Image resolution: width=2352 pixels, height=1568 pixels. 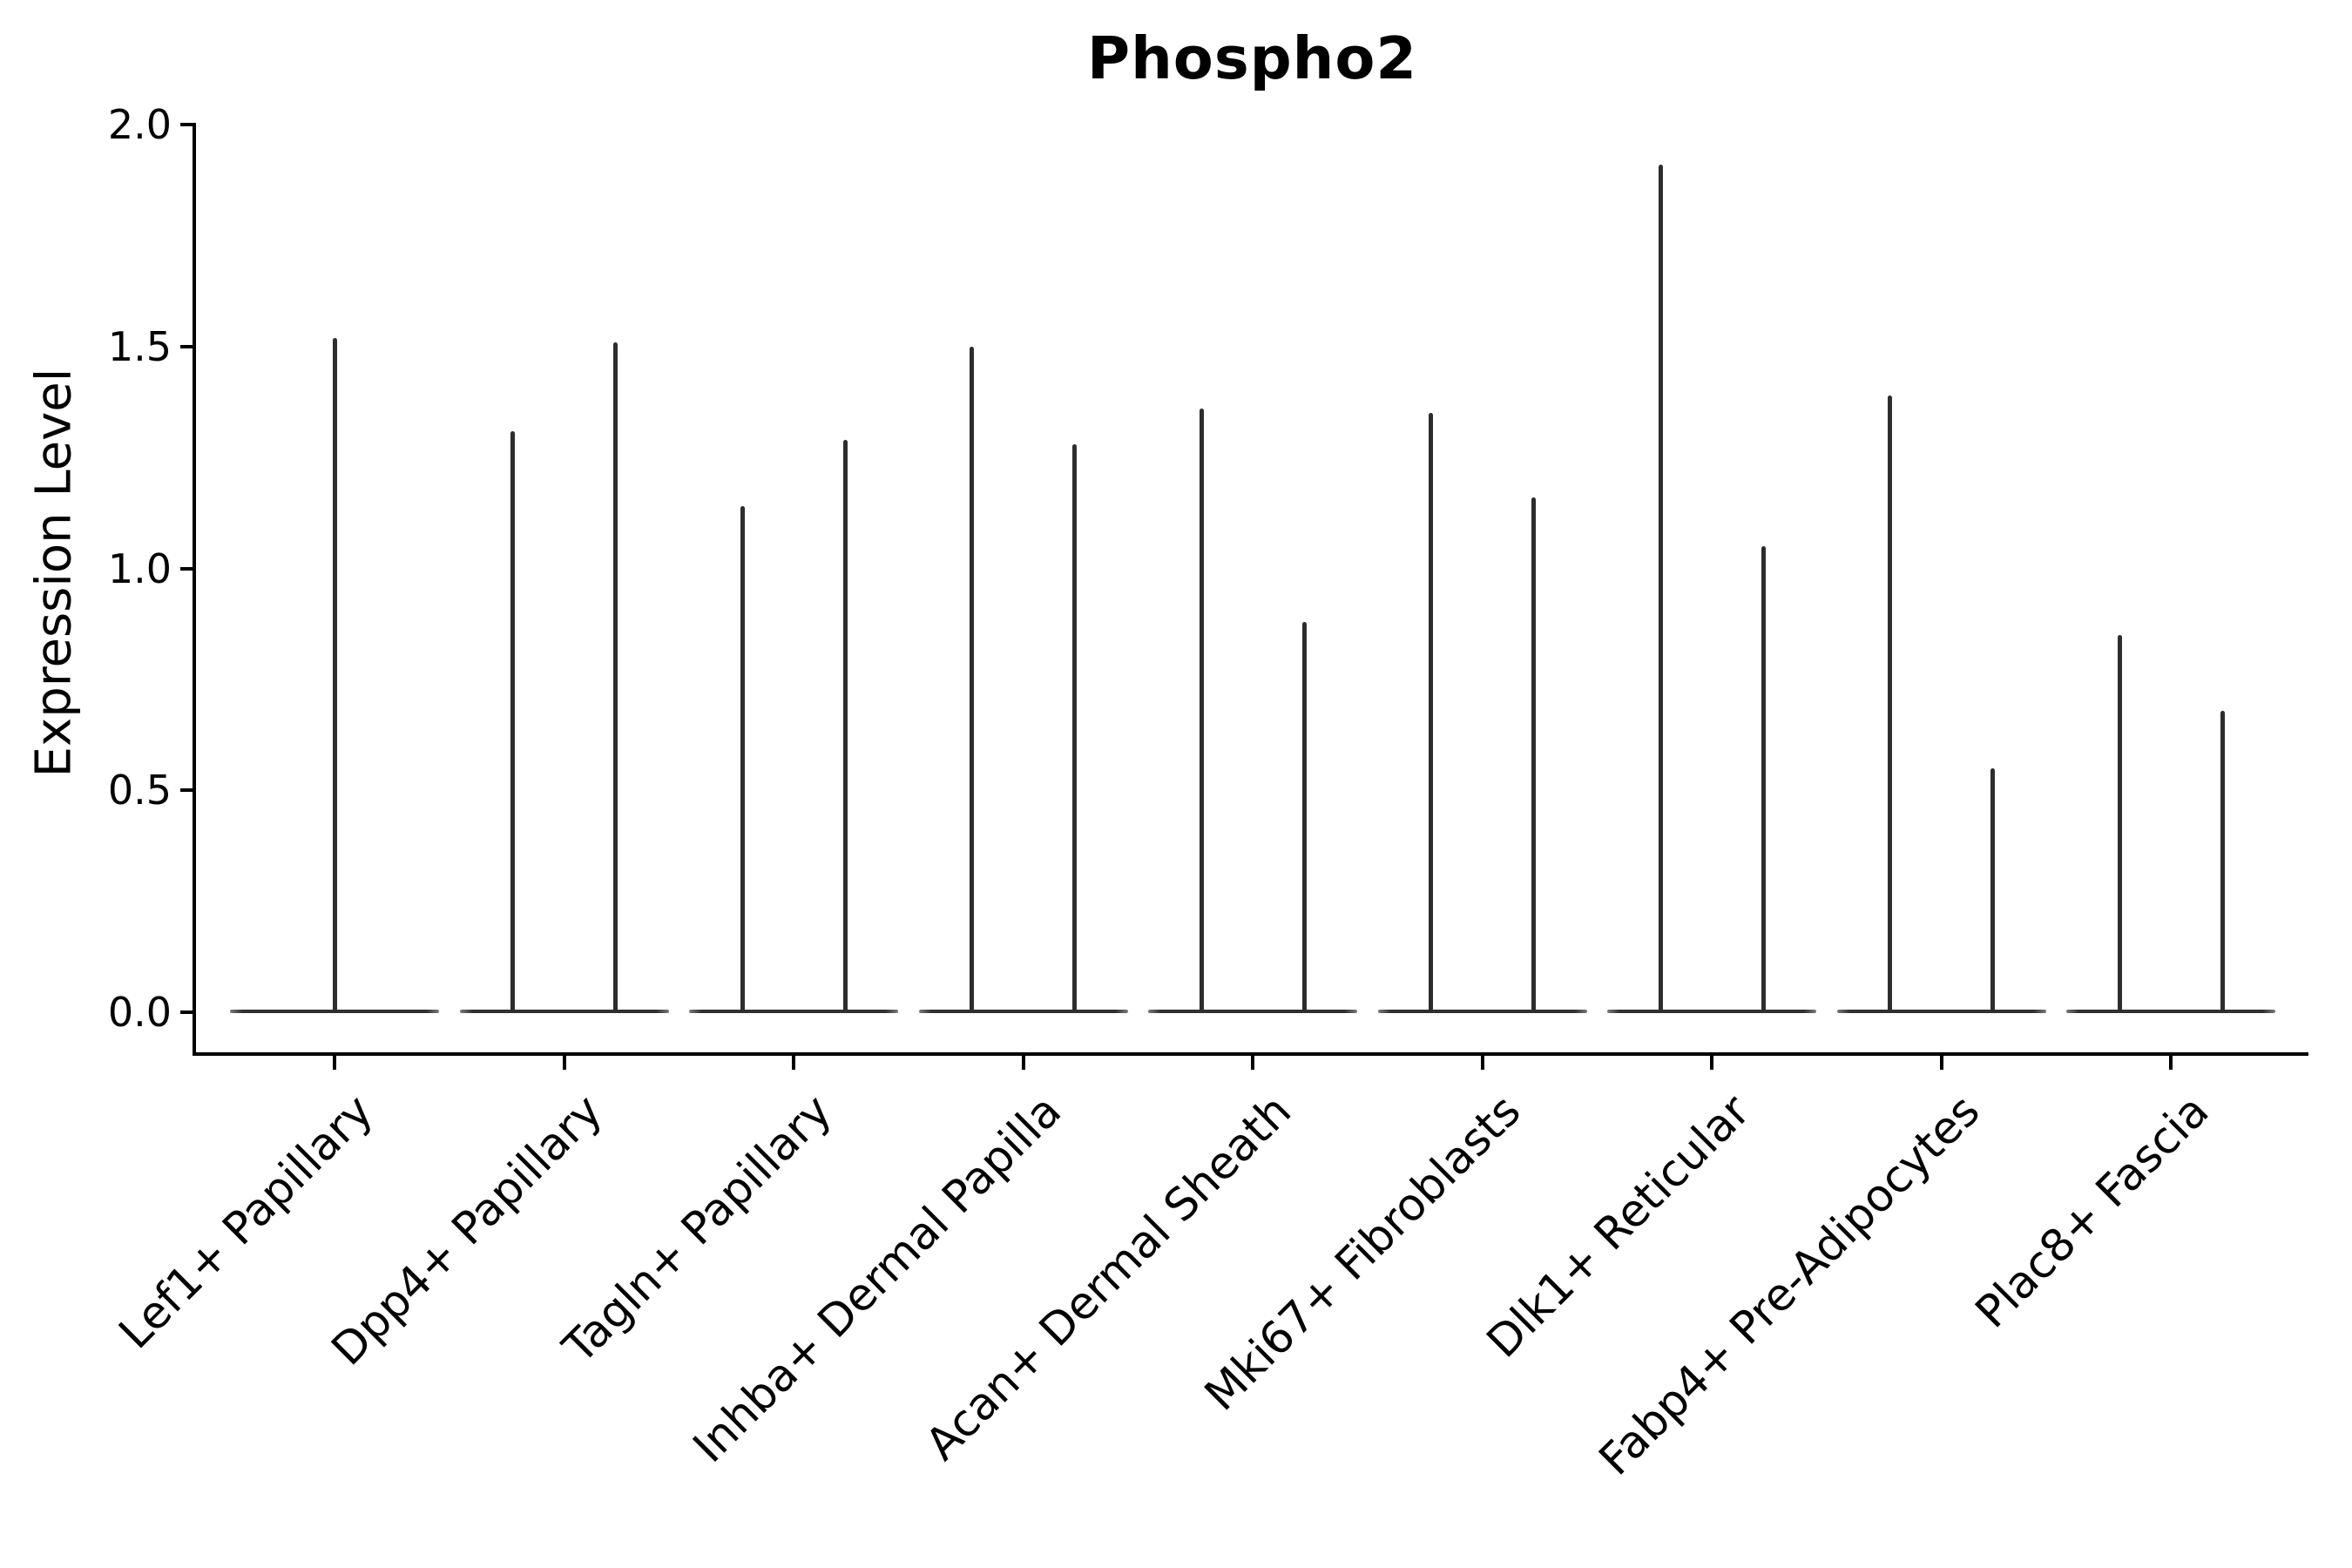 What do you see at coordinates (2093, 1212) in the screenshot?
I see `x-tick-label: Plac8+ Fascia` at bounding box center [2093, 1212].